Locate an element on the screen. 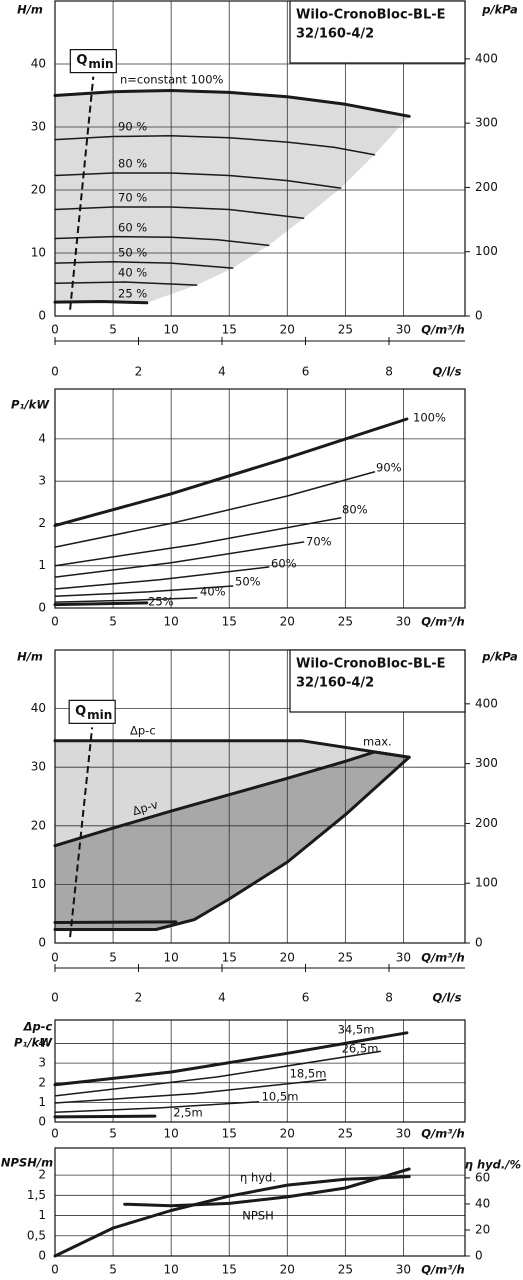 Image resolution: width=523 pixels, height=1280 pixels. curve-label: 40% is located at coordinates (213, 592).